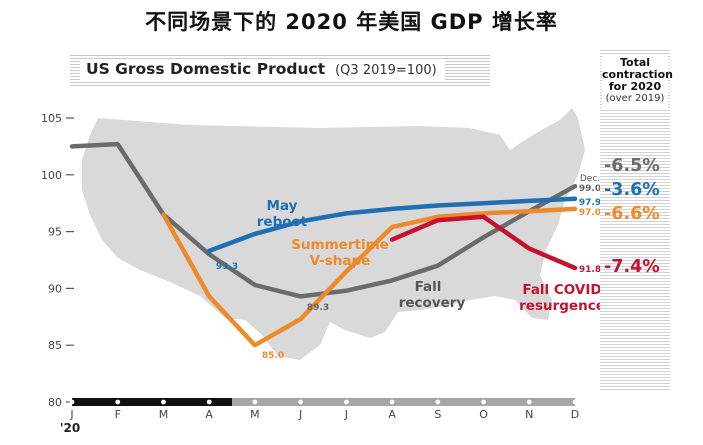 The width and height of the screenshot is (703, 445). Describe the element at coordinates (386, 70) in the screenshot. I see `chart-subtitle-note: (Q3 2019=100)` at that location.